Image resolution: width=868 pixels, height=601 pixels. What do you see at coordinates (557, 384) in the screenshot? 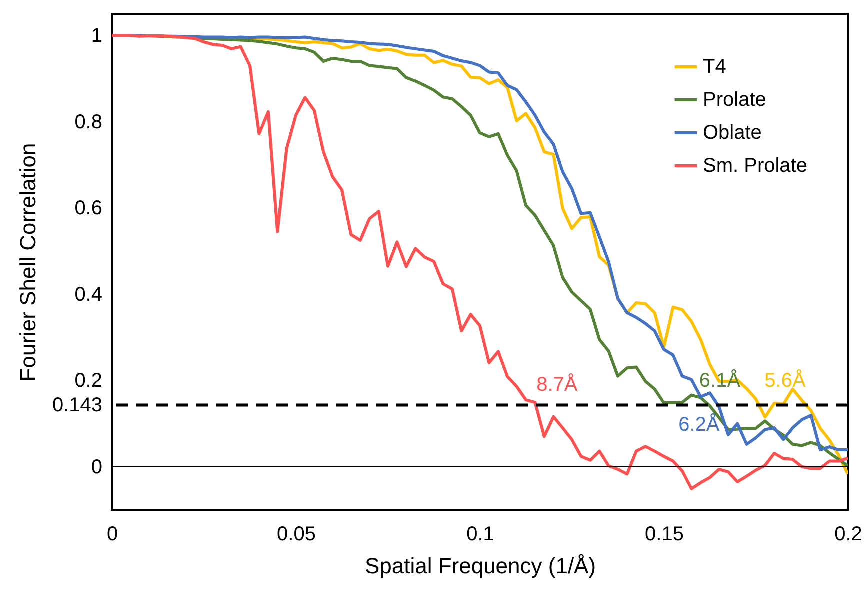
I see `annotation: 8.7Å` at bounding box center [557, 384].